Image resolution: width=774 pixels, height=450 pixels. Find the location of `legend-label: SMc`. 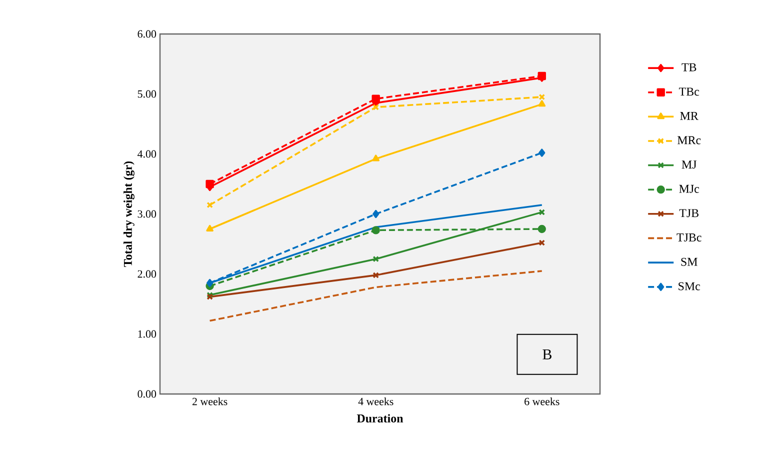

legend-label: SMc is located at coordinates (689, 286).